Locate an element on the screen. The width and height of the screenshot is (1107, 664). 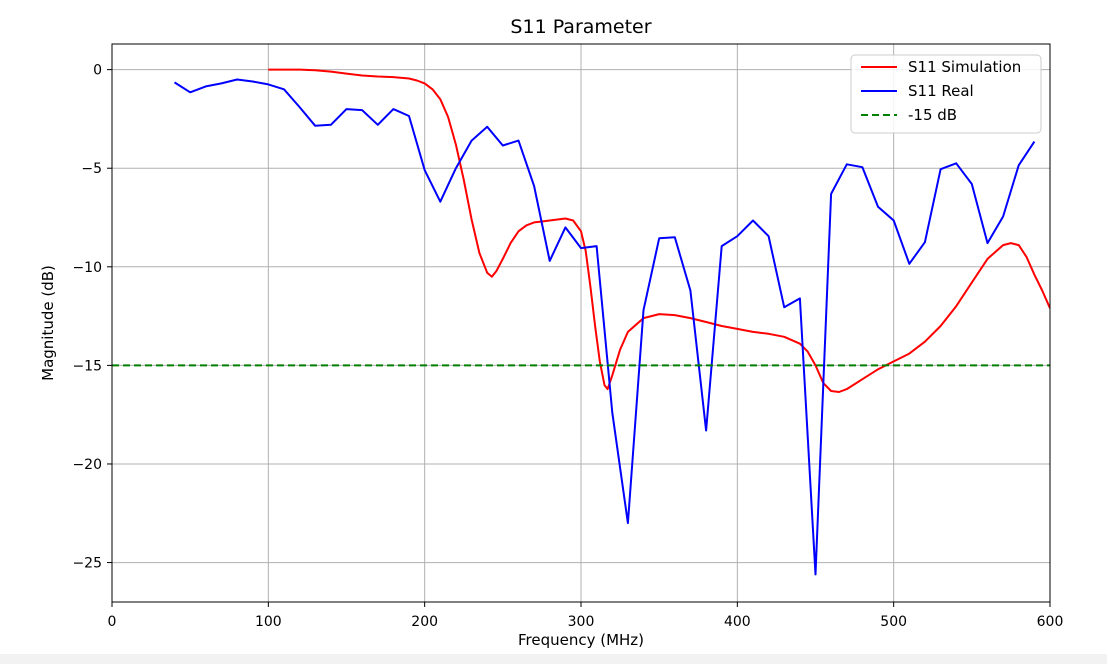
x-tick-label: 300 is located at coordinates (581, 622).